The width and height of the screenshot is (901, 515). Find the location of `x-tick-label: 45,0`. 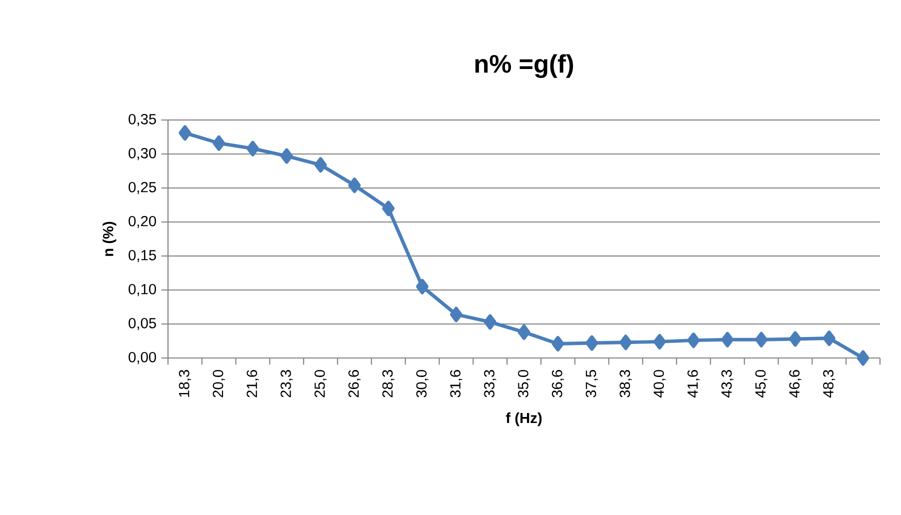

x-tick-label: 45,0 is located at coordinates (761, 384).